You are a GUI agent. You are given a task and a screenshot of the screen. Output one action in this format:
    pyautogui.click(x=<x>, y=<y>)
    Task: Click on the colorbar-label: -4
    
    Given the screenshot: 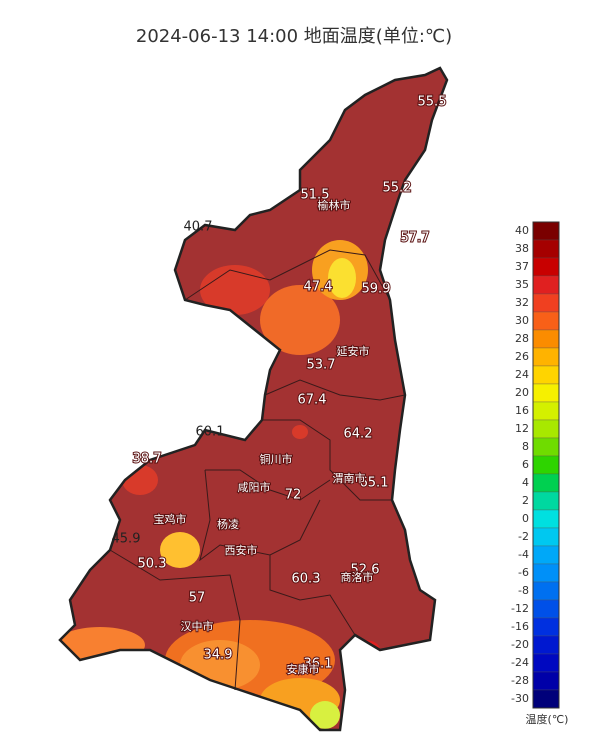 What is the action you would take?
    pyautogui.click(x=523, y=554)
    